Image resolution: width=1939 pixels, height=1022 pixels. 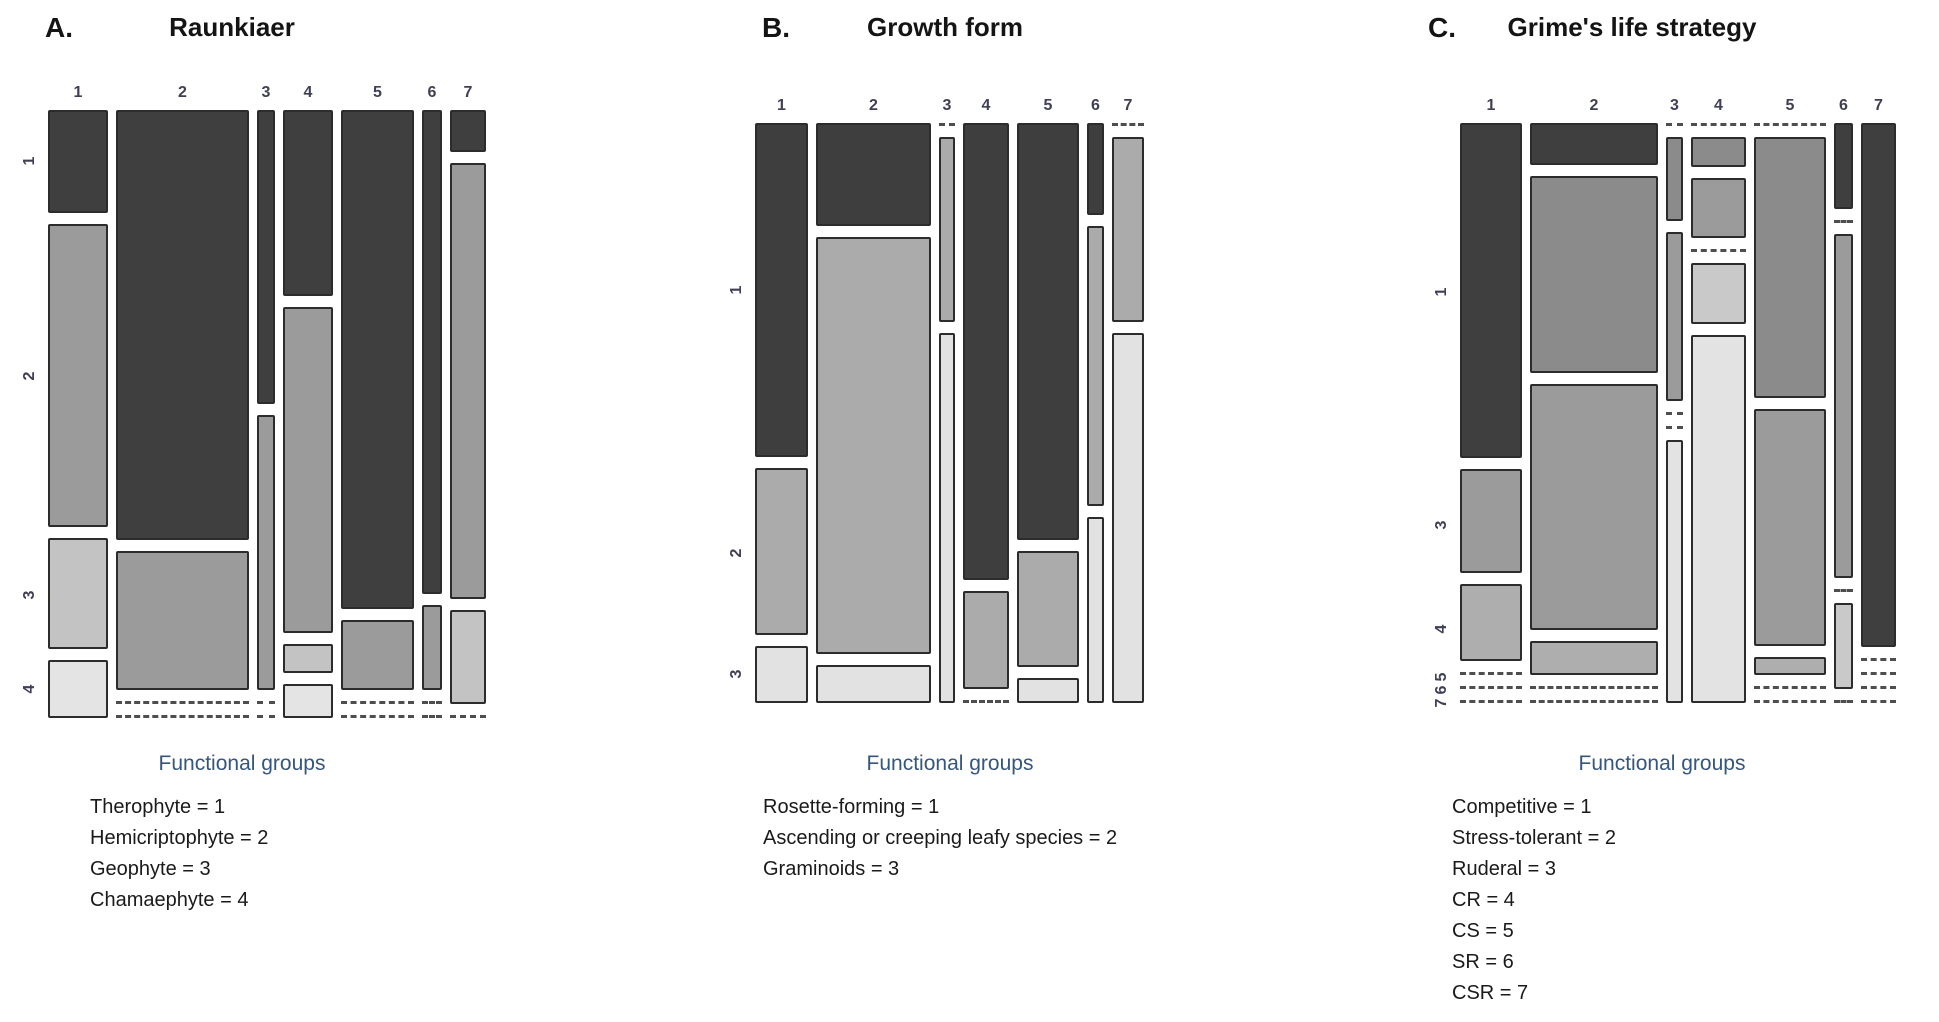 What do you see at coordinates (169, 900) in the screenshot?
I see `legend-item: Chamaephyte = 4` at bounding box center [169, 900].